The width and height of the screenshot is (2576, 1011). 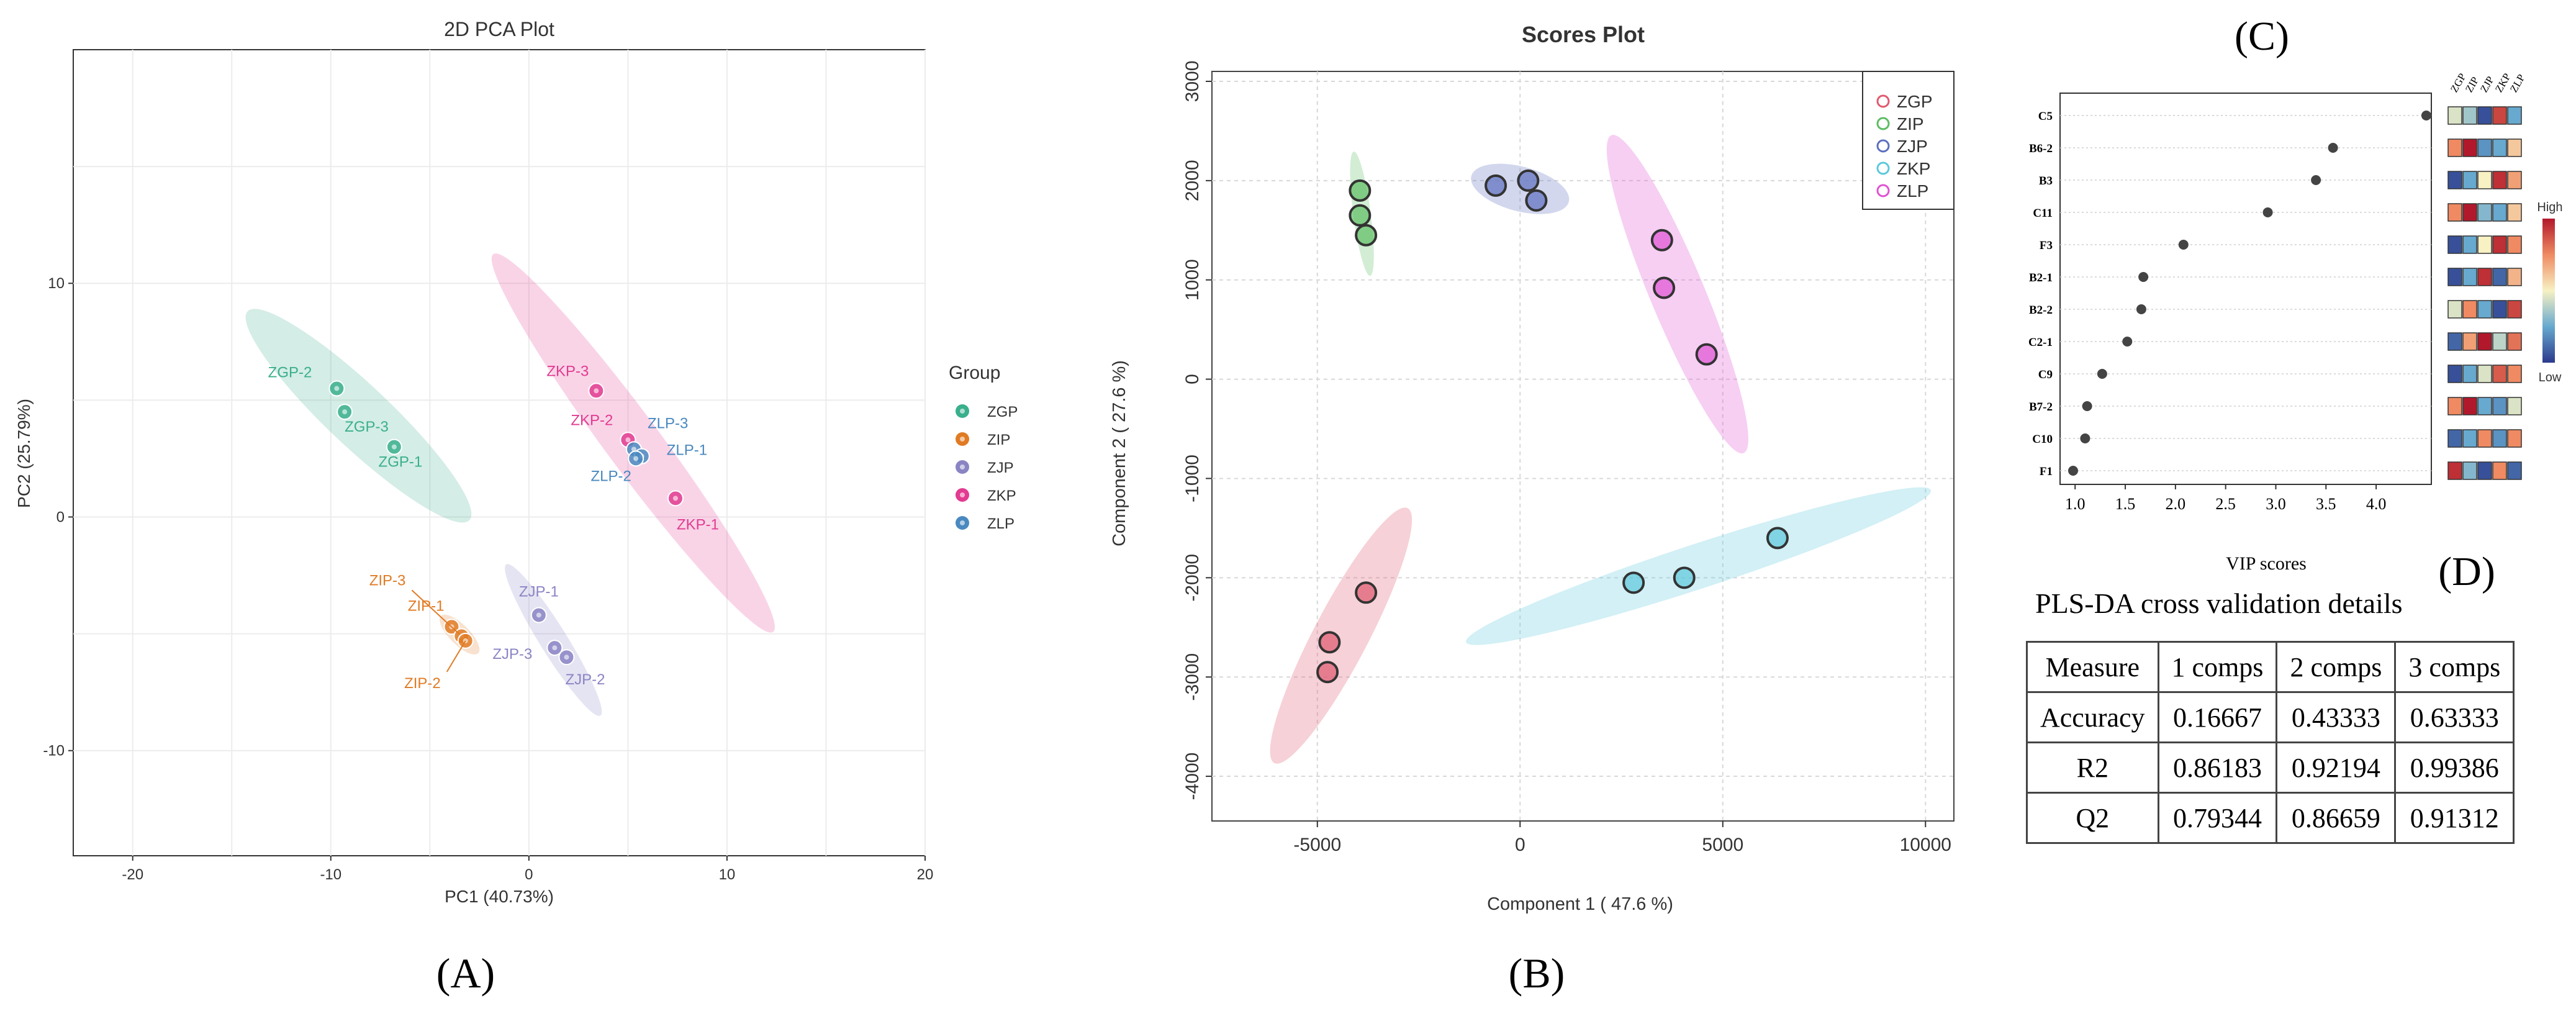 What do you see at coordinates (668, 423) in the screenshot?
I see `point-label: ZLP-3` at bounding box center [668, 423].